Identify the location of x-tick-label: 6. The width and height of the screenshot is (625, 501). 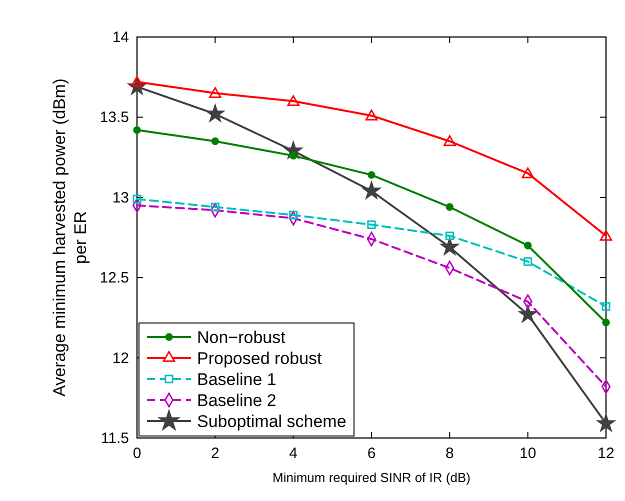
(371, 453).